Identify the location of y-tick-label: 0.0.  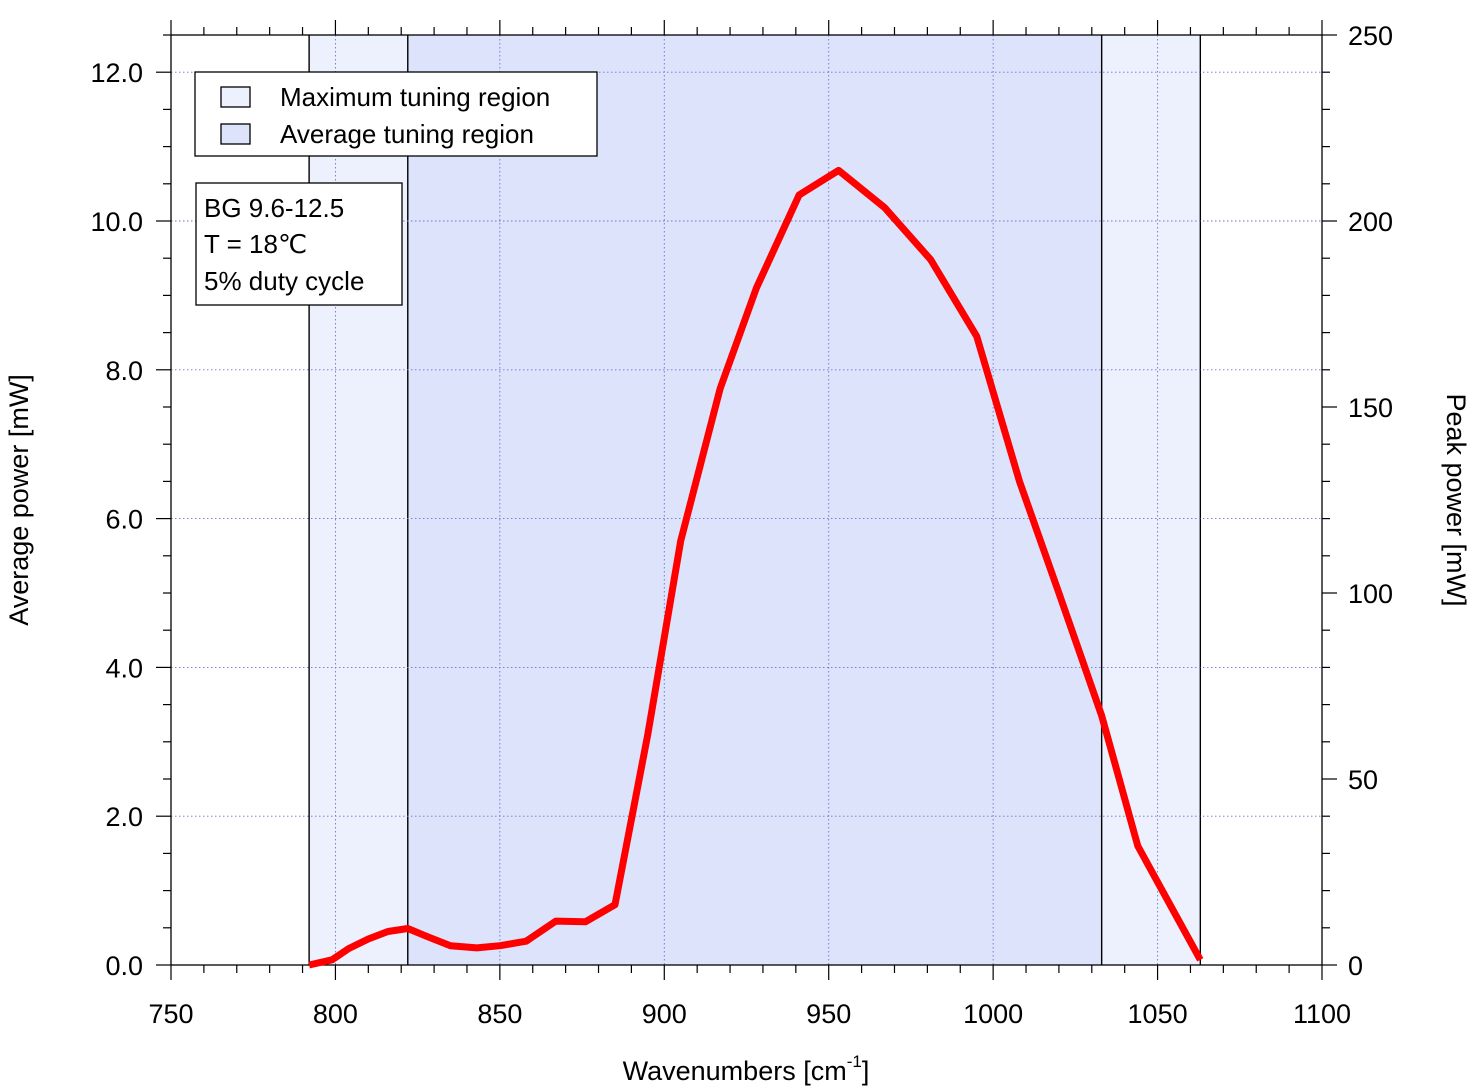
(124, 966).